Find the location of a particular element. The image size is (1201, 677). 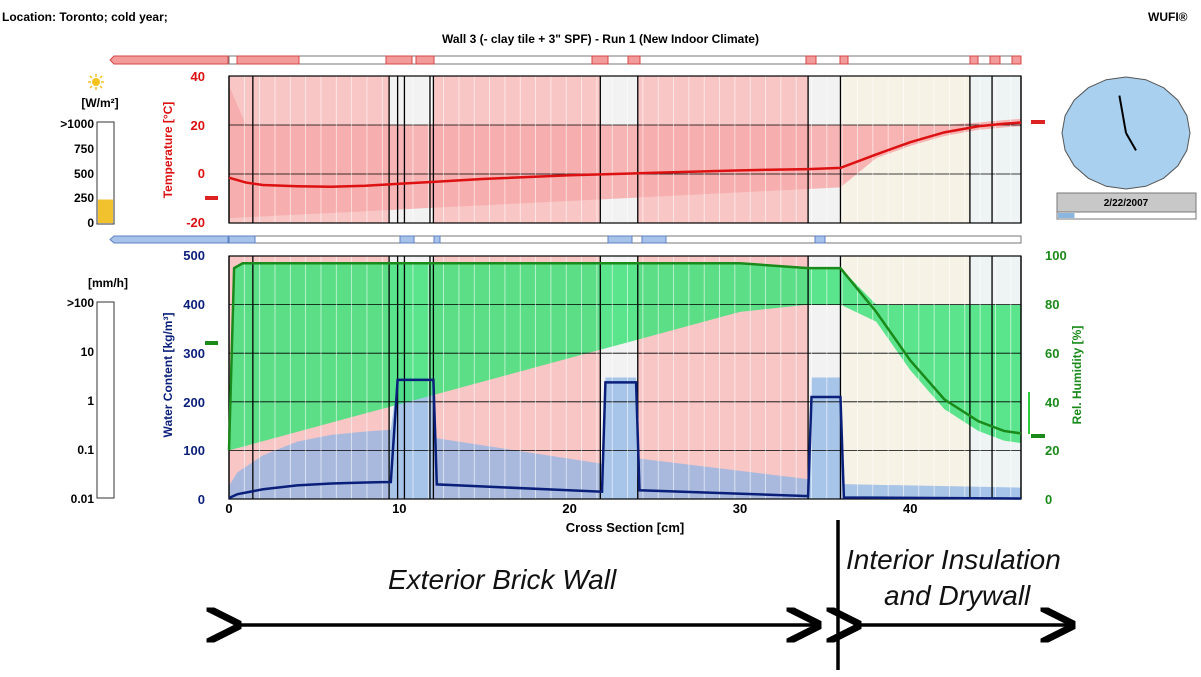

brand-label: WUFI® is located at coordinates (1168, 17).